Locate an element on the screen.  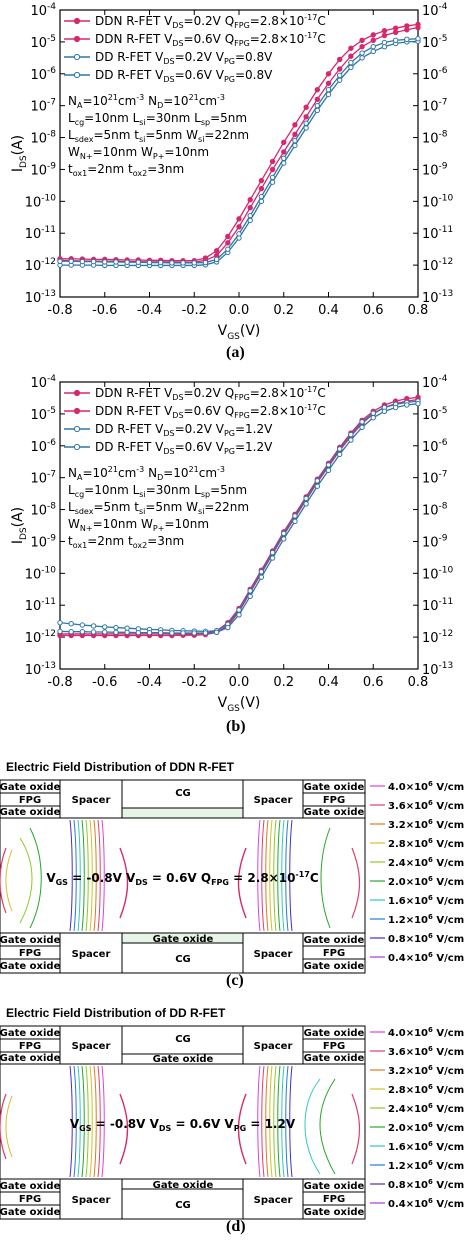
y-tick-label-right: 10⁻⁷ is located at coordinates (435, 478).